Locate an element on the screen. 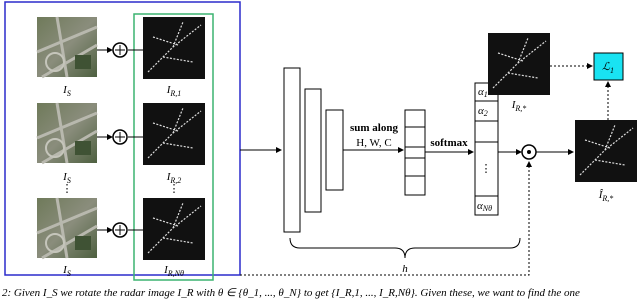 This screenshot has height=300, width=640. label-sub: Nθ is located at coordinates (487, 208).